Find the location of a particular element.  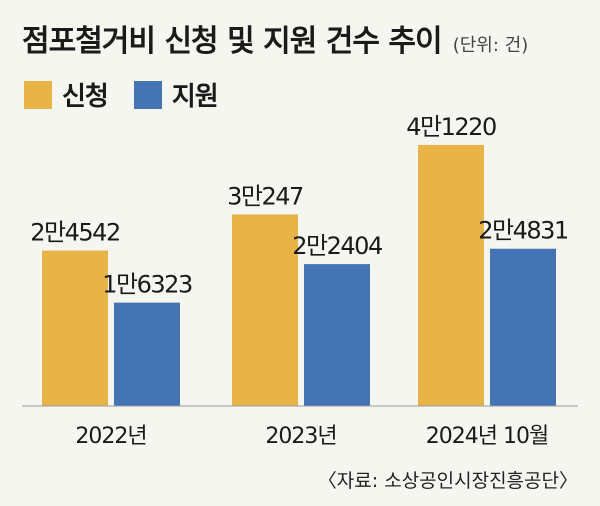

x-tick-label-0: 2022년 is located at coordinates (110, 436).